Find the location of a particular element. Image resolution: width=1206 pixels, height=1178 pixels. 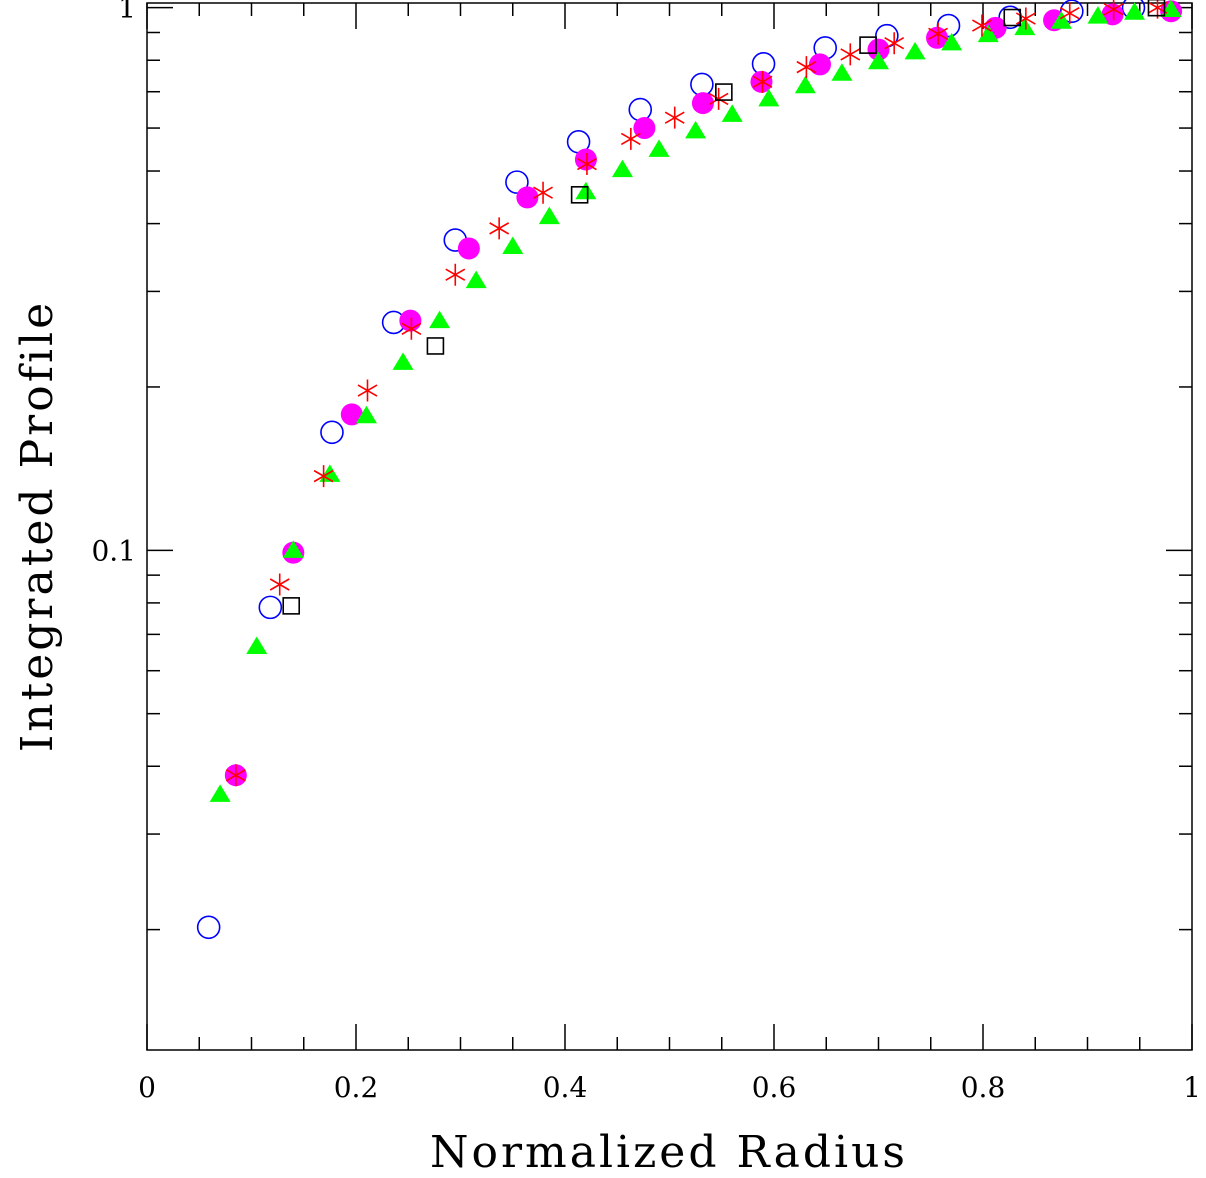

y-tick-label: 1 is located at coordinates (127, 12).